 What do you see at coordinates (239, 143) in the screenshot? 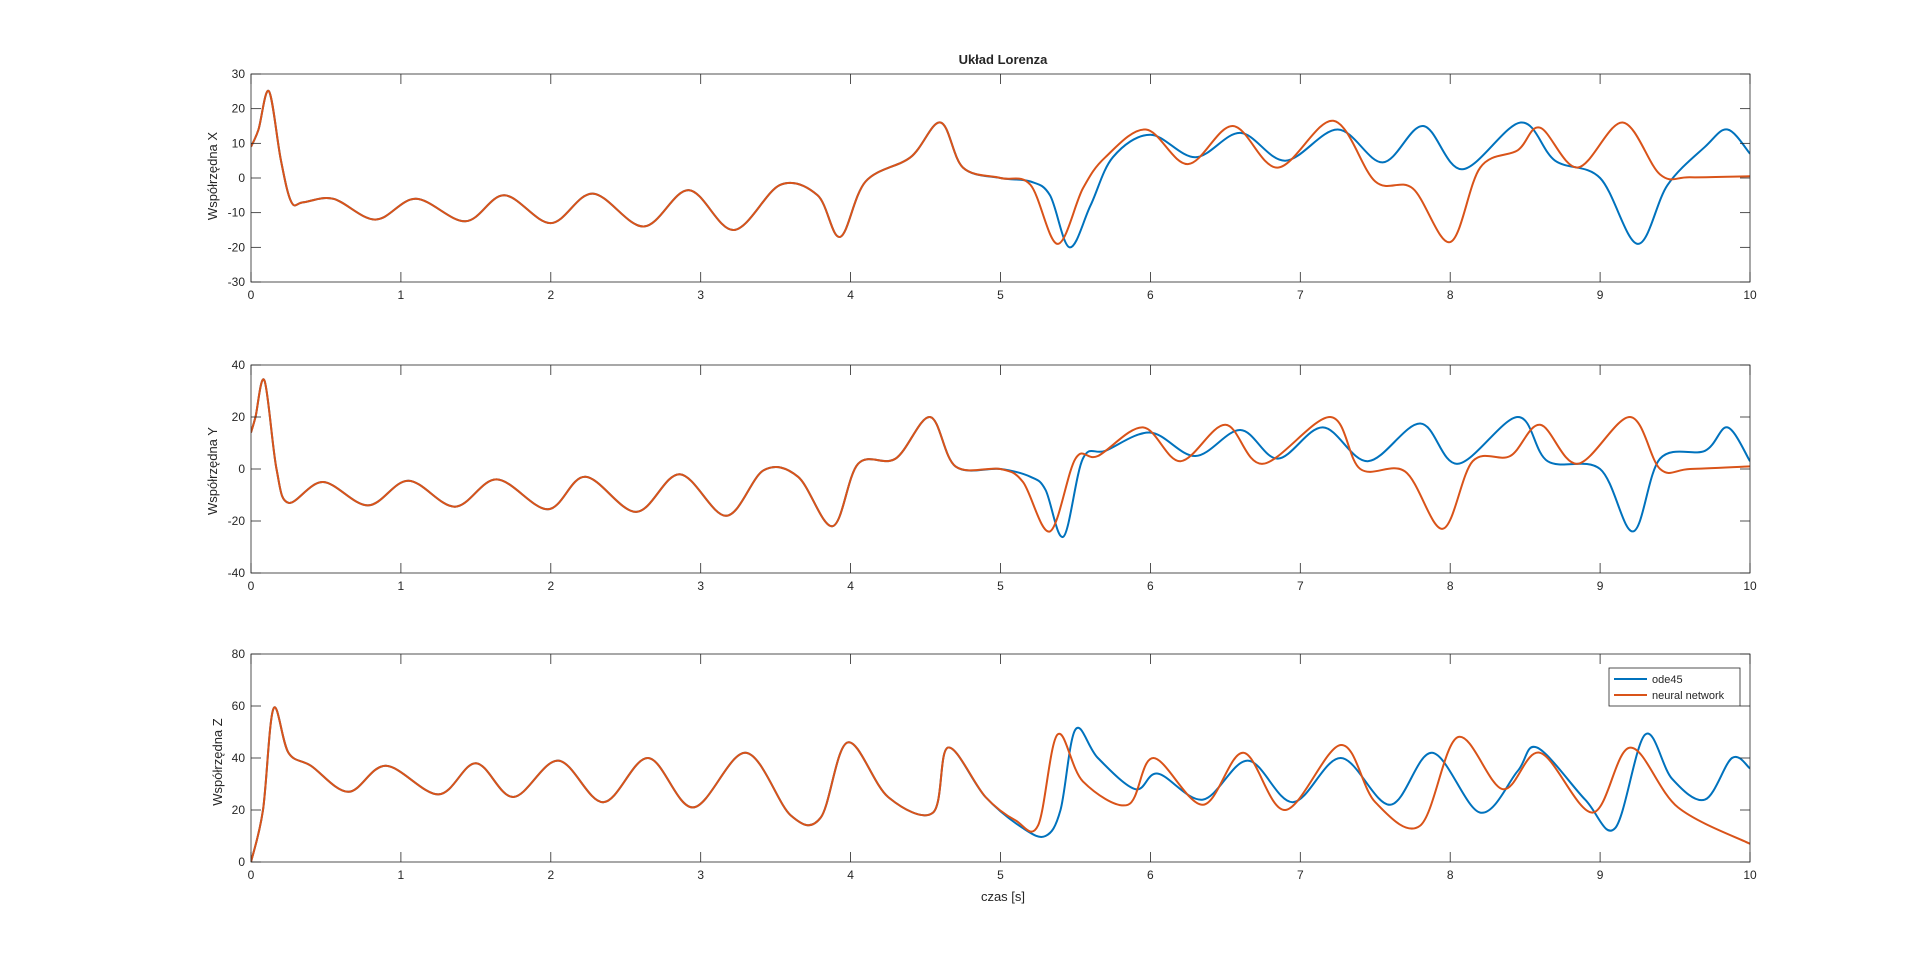
I see `y-tick-label: 10` at bounding box center [239, 143].